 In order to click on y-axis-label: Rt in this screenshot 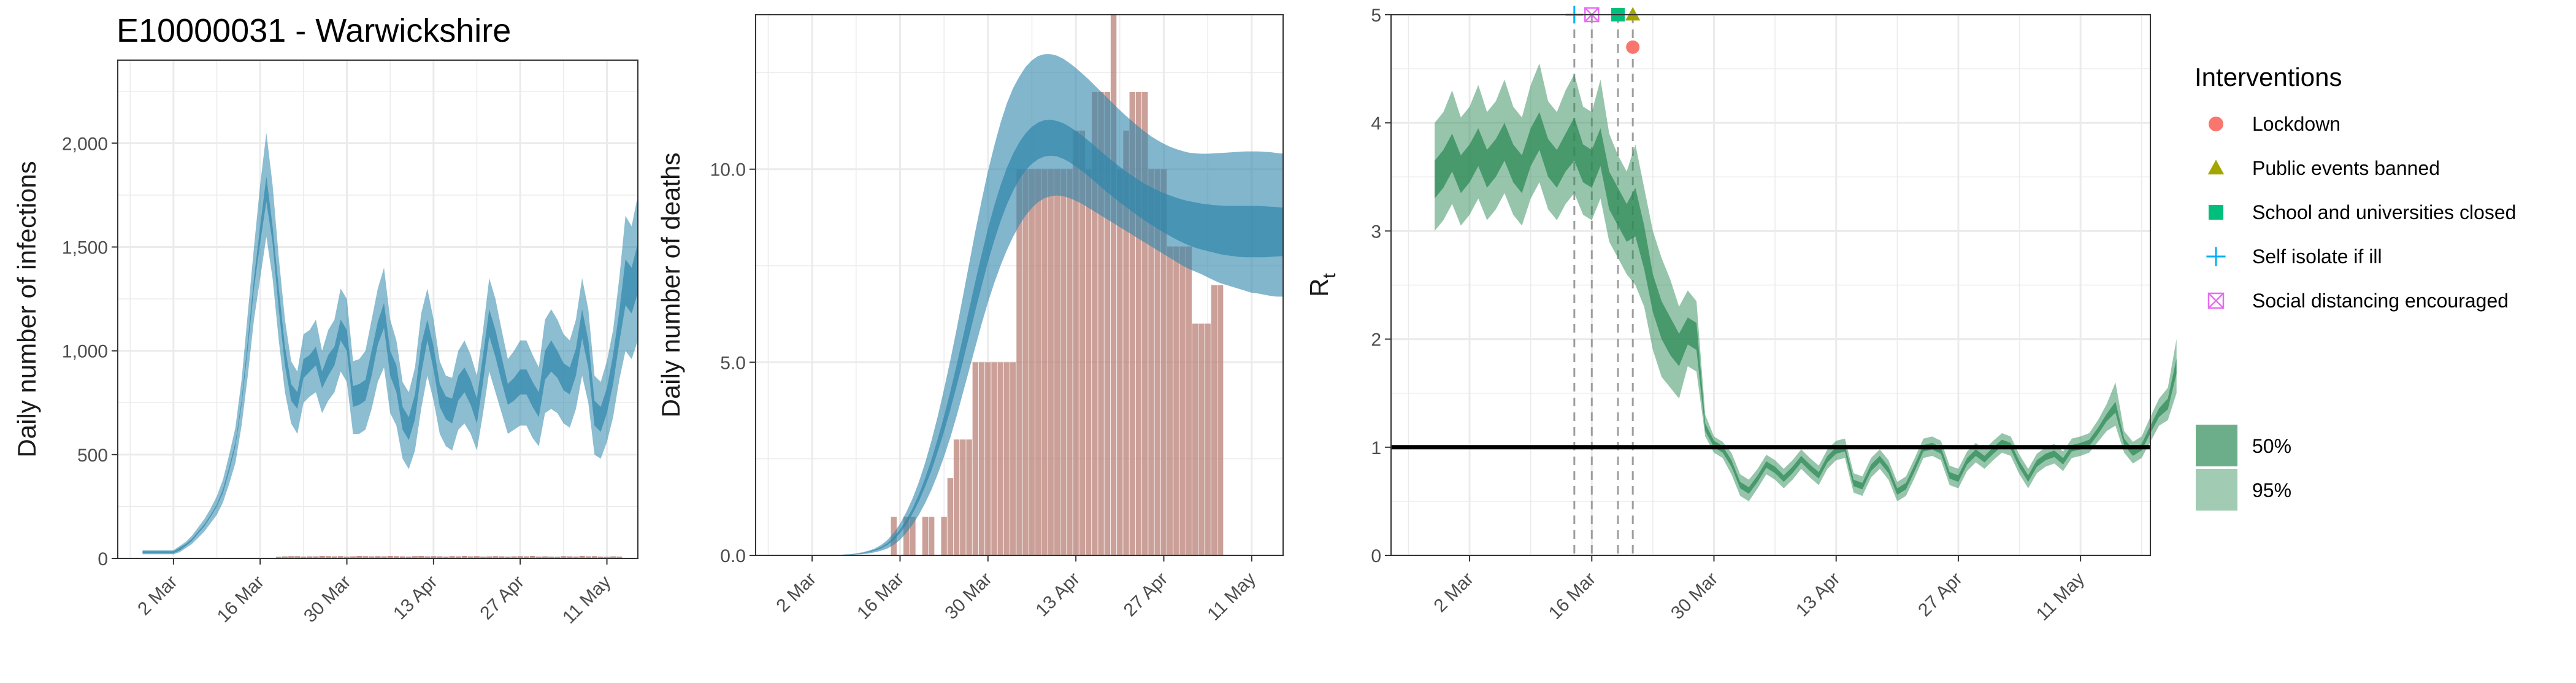, I will do `click(1322, 285)`.